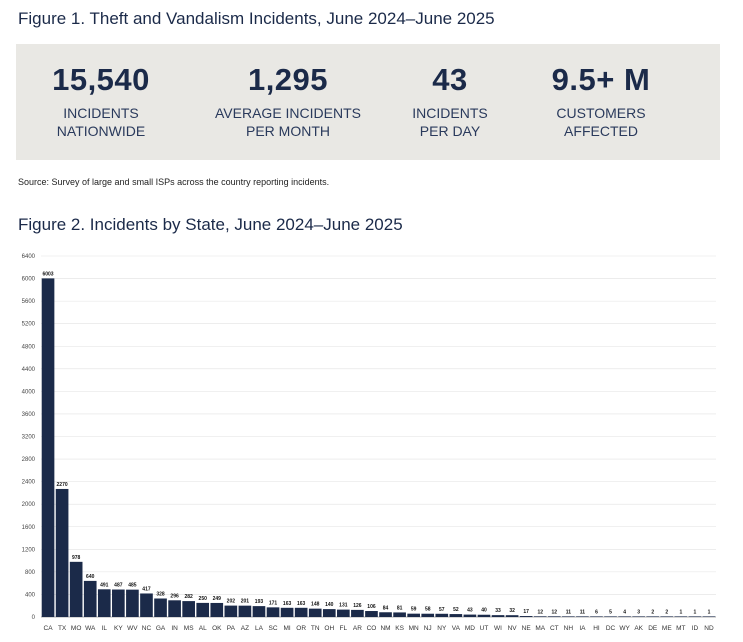 Image resolution: width=743 pixels, height=642 pixels. Describe the element at coordinates (666, 612) in the screenshot. I see `data-label: 2` at that location.